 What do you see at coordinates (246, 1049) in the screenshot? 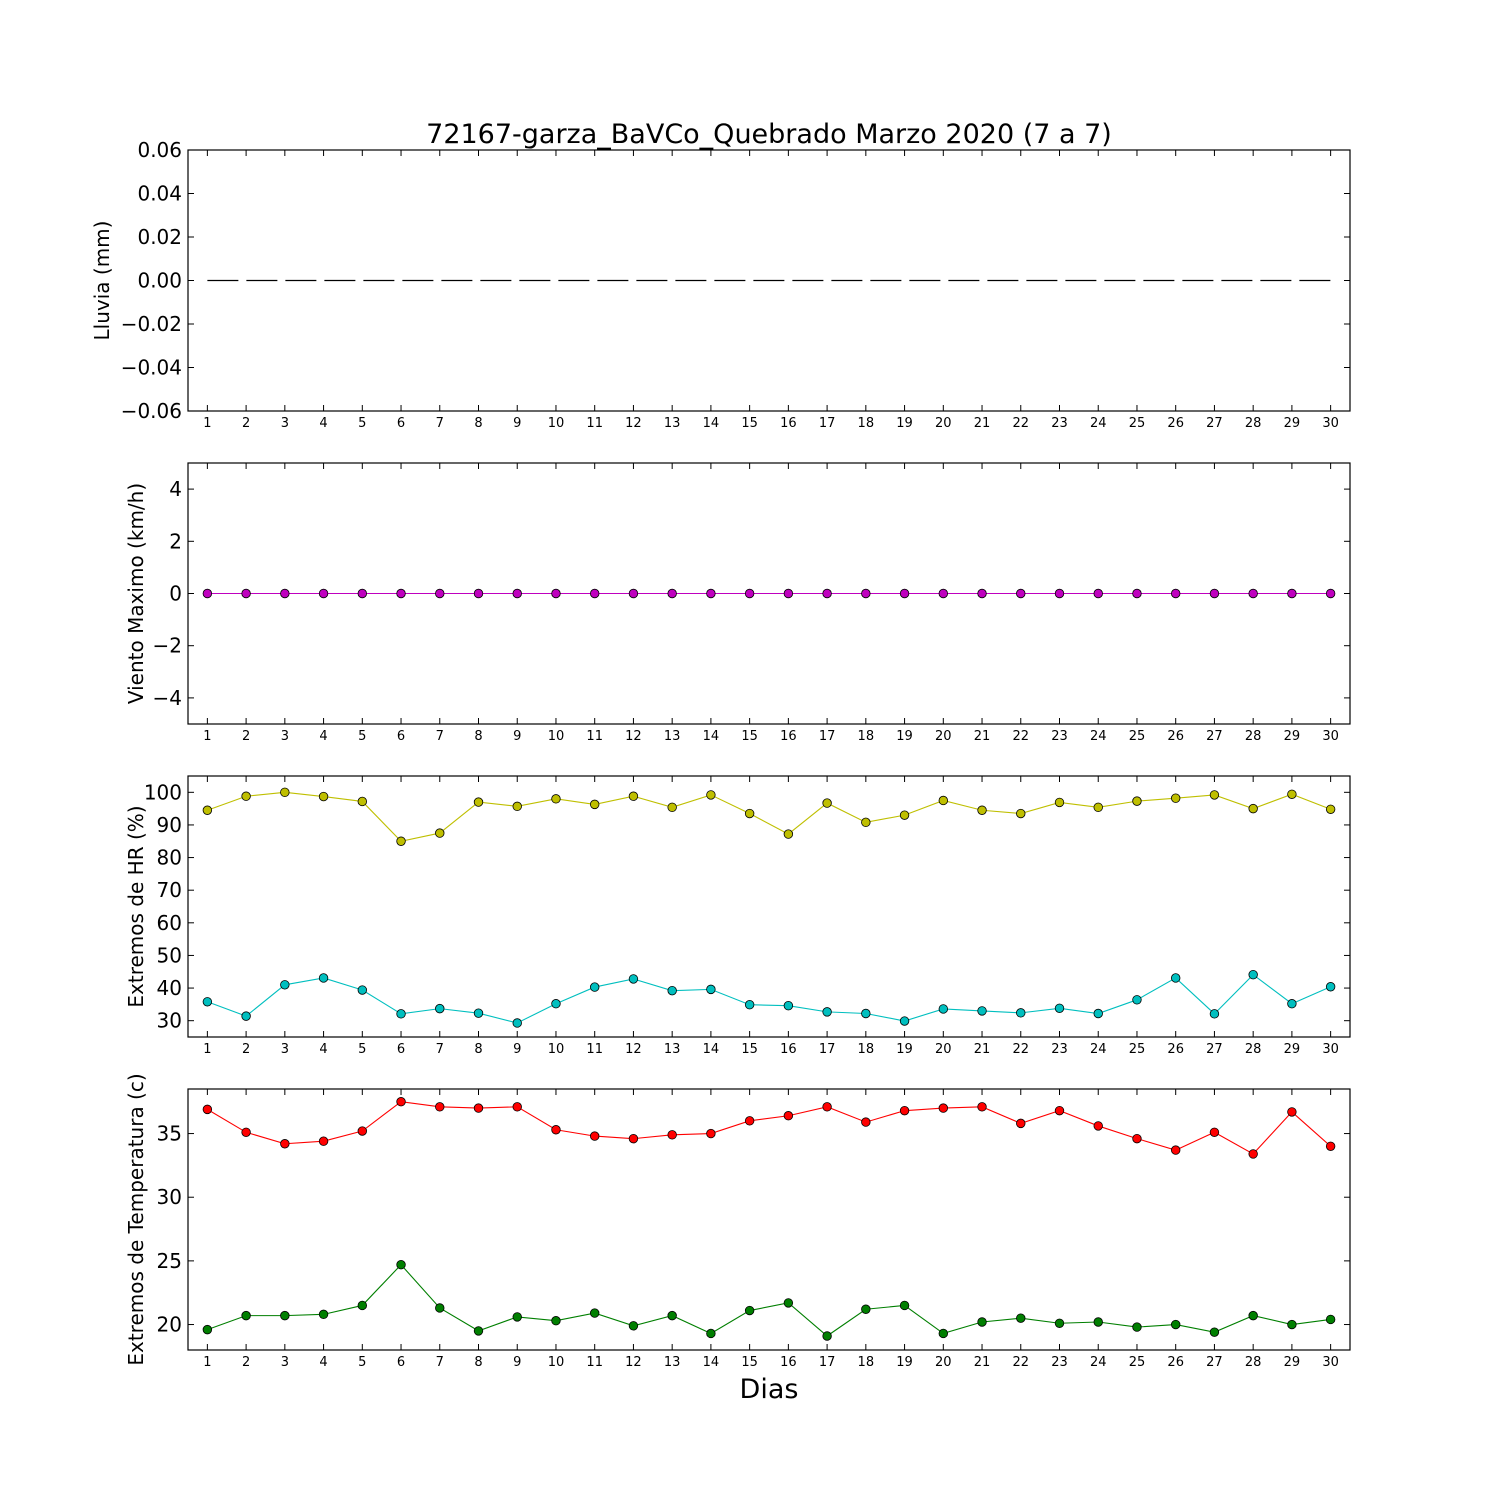
I see `x-tick-label: 2` at bounding box center [246, 1049].